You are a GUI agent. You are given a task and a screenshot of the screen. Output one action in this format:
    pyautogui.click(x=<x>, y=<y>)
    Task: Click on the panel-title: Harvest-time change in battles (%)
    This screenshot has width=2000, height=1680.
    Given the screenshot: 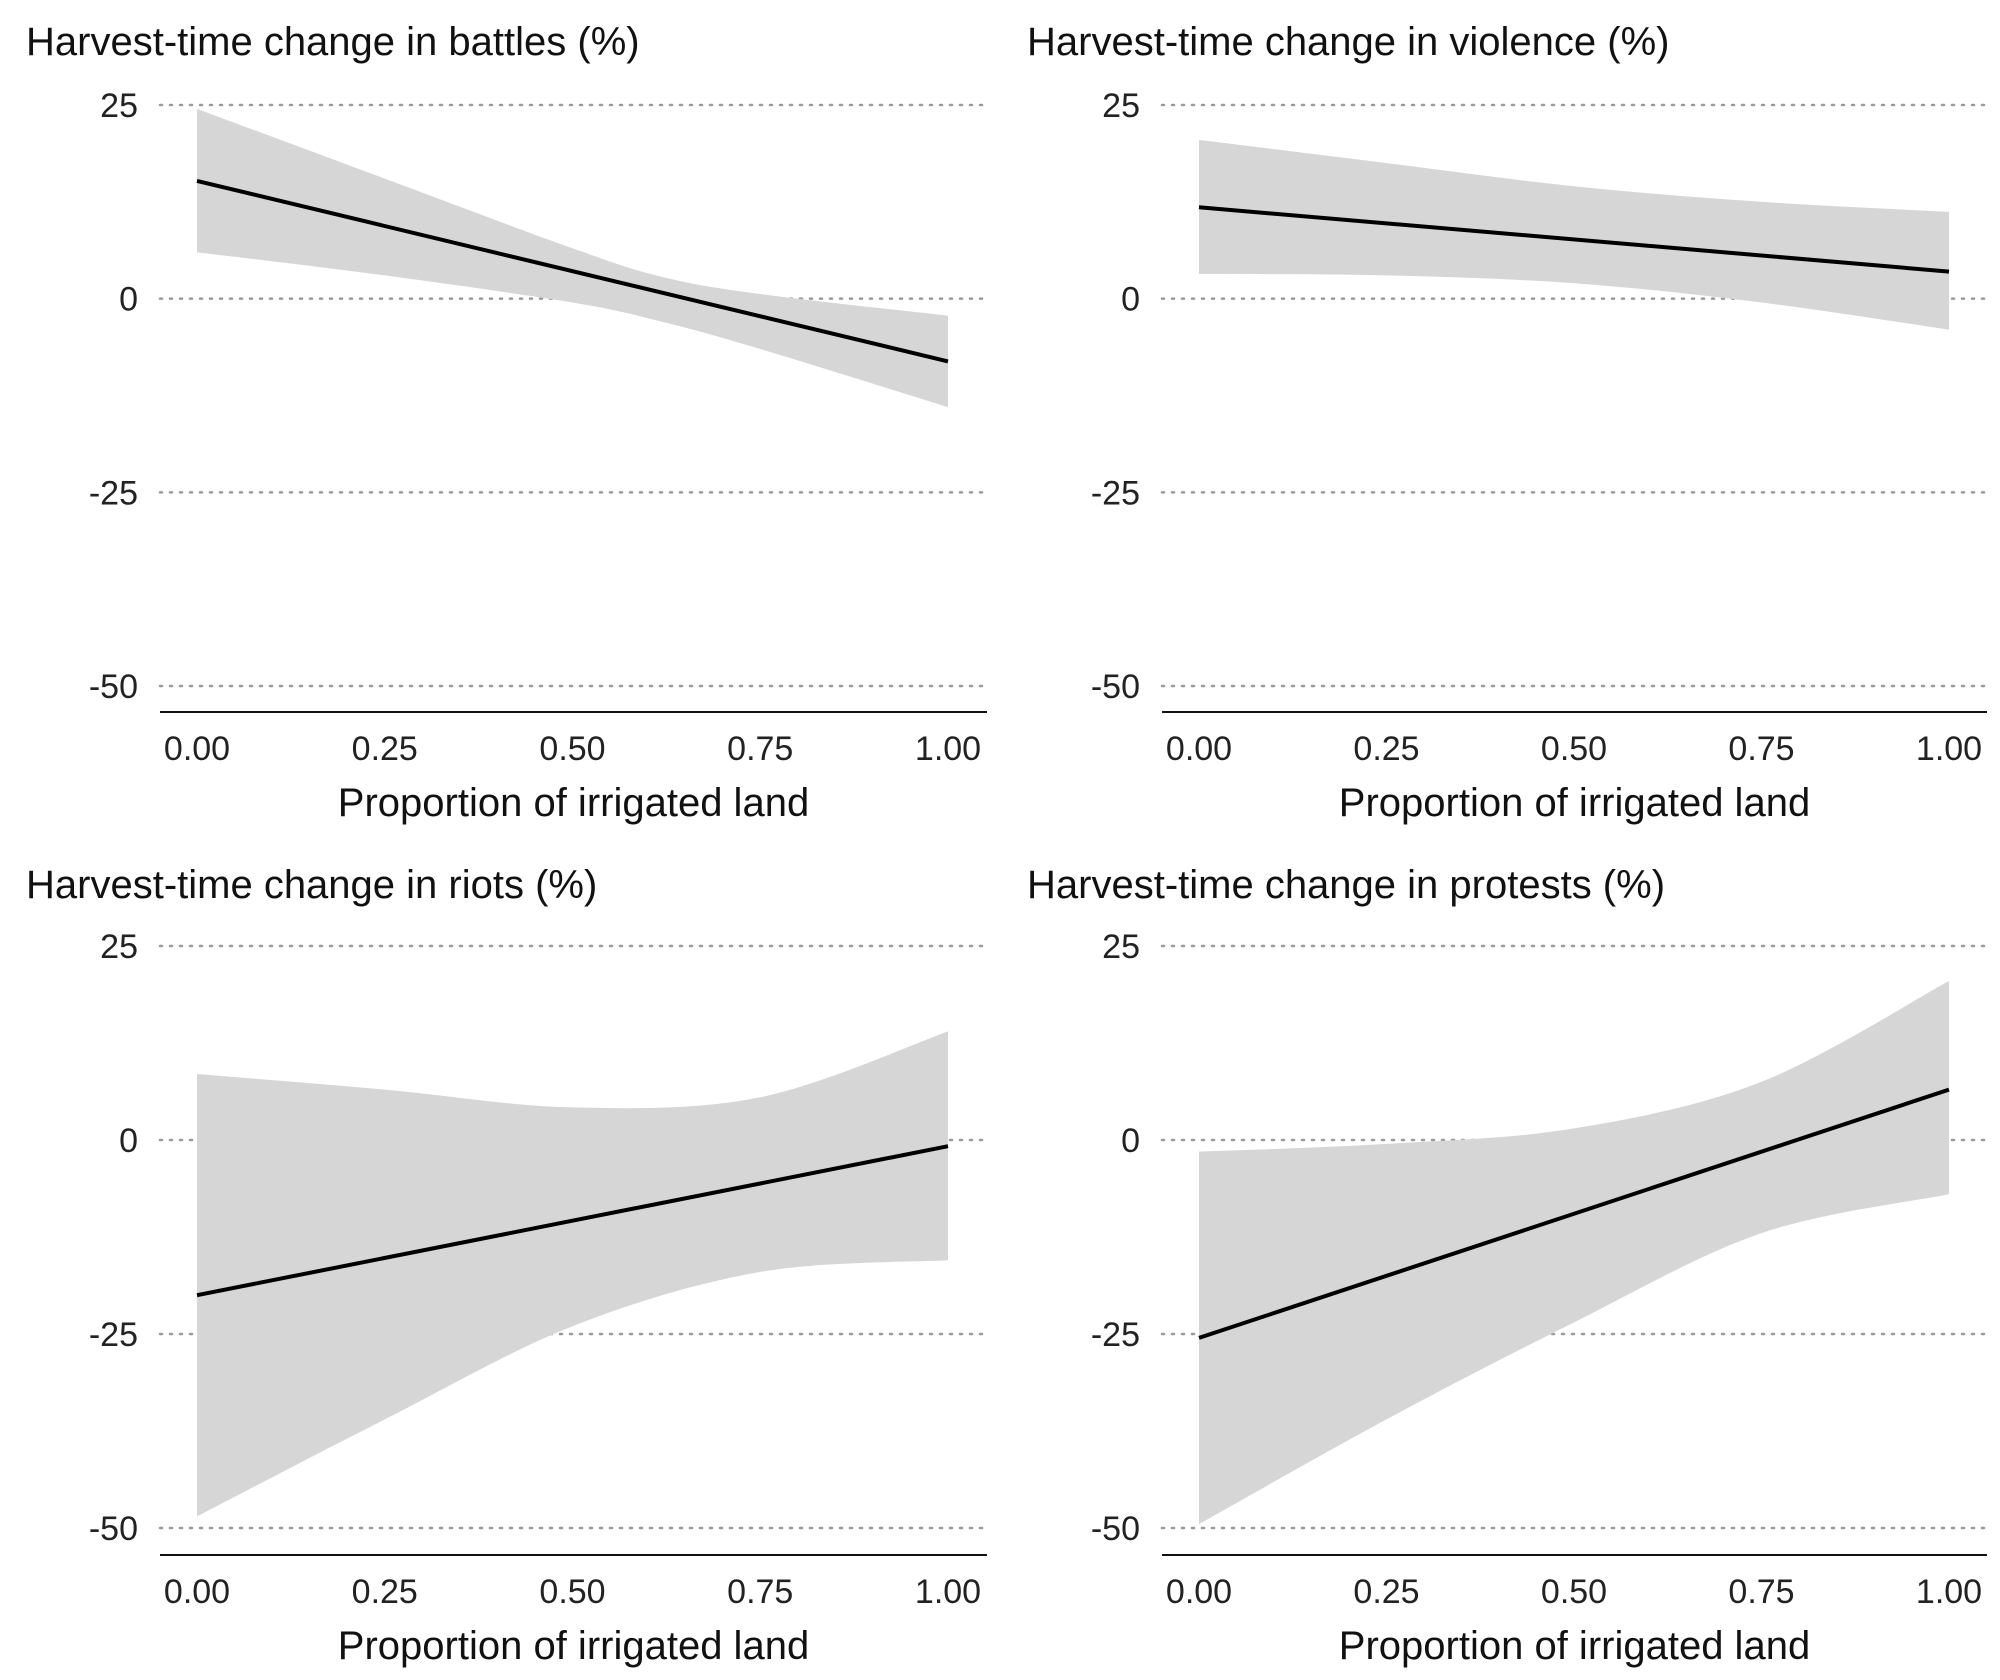 What is the action you would take?
    pyautogui.click(x=333, y=42)
    